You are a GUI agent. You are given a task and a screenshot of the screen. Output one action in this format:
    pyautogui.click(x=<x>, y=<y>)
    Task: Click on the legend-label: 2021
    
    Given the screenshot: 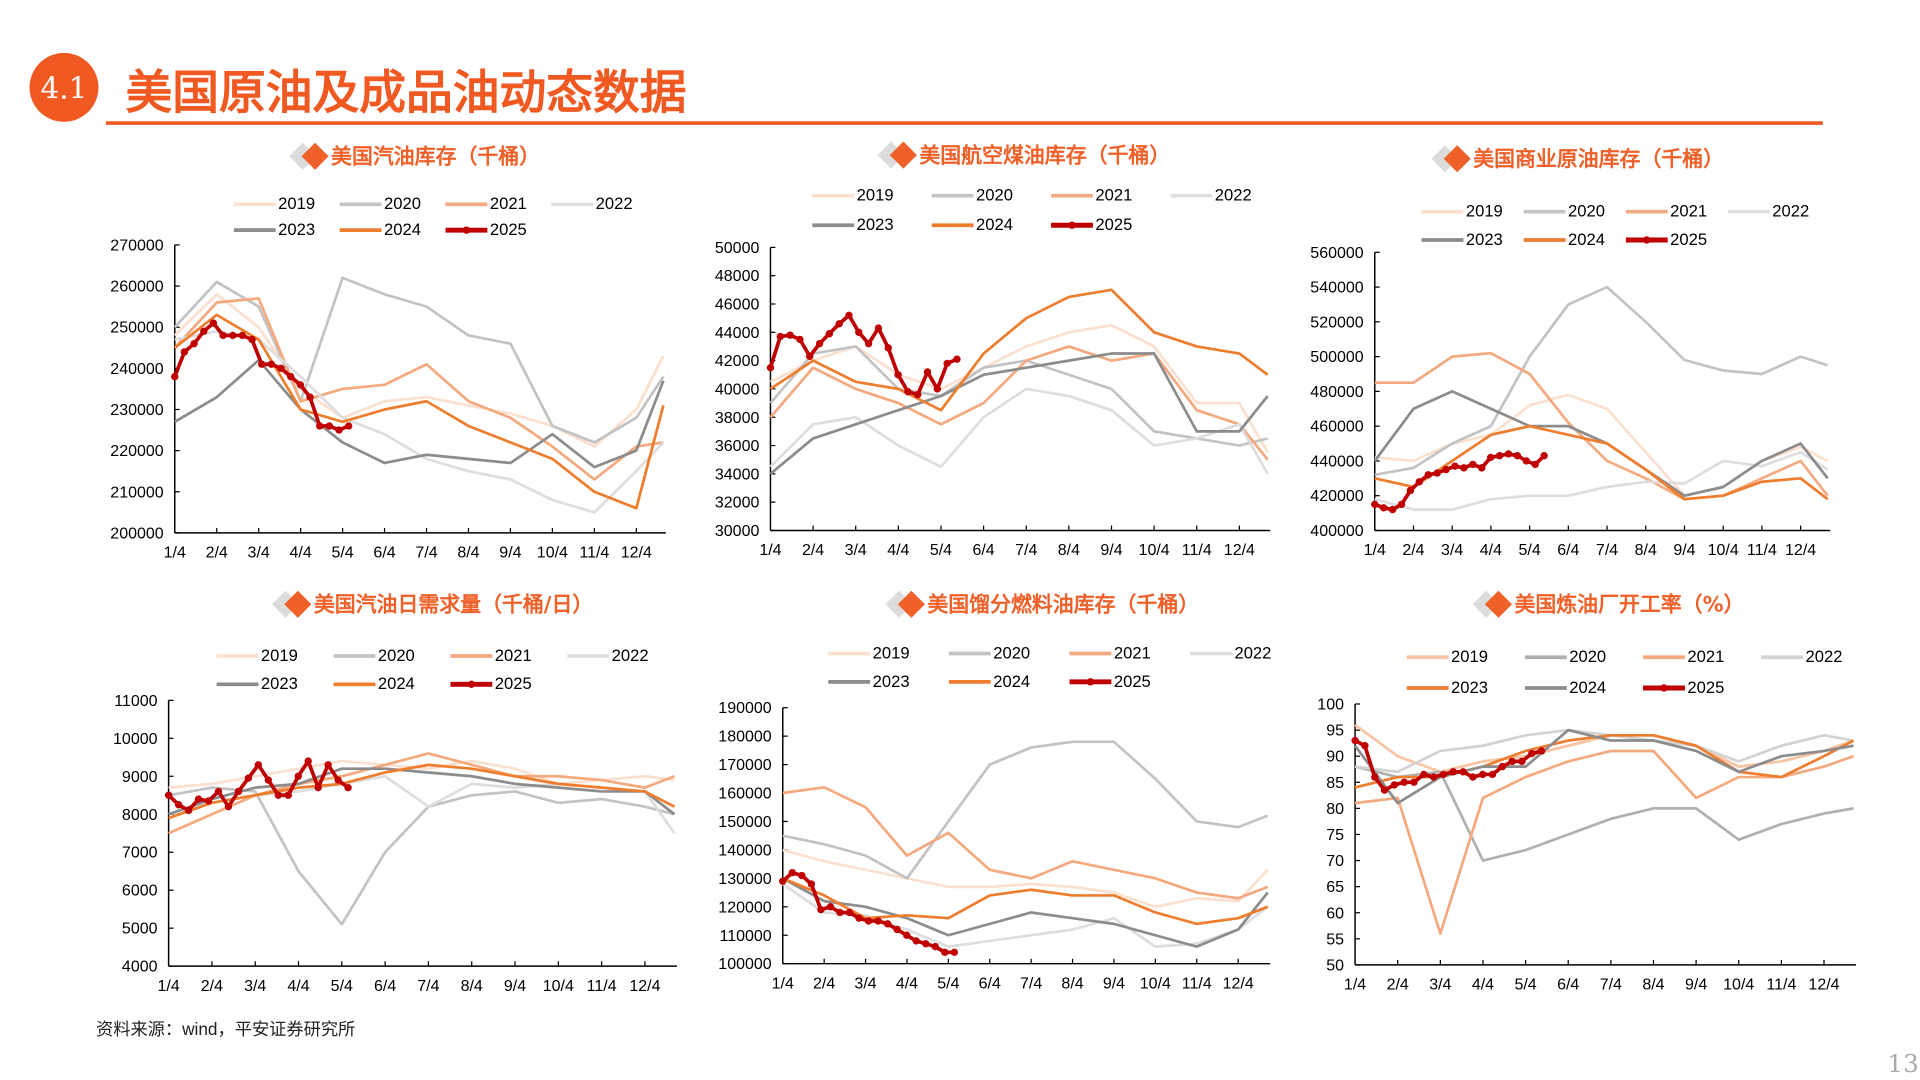 What is the action you would take?
    pyautogui.click(x=1688, y=211)
    